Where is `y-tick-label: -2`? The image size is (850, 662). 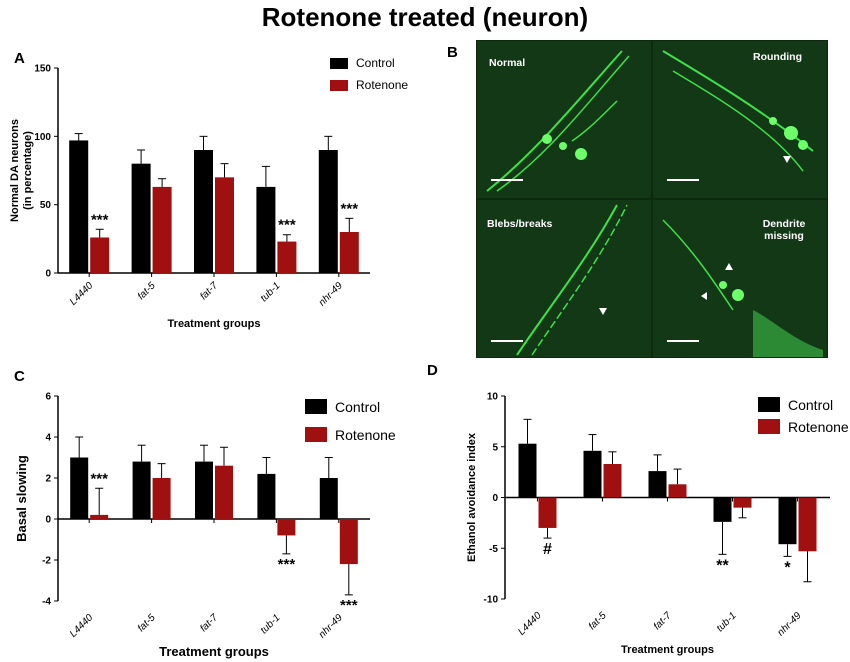
y-tick-label: -2 is located at coordinates (46, 561).